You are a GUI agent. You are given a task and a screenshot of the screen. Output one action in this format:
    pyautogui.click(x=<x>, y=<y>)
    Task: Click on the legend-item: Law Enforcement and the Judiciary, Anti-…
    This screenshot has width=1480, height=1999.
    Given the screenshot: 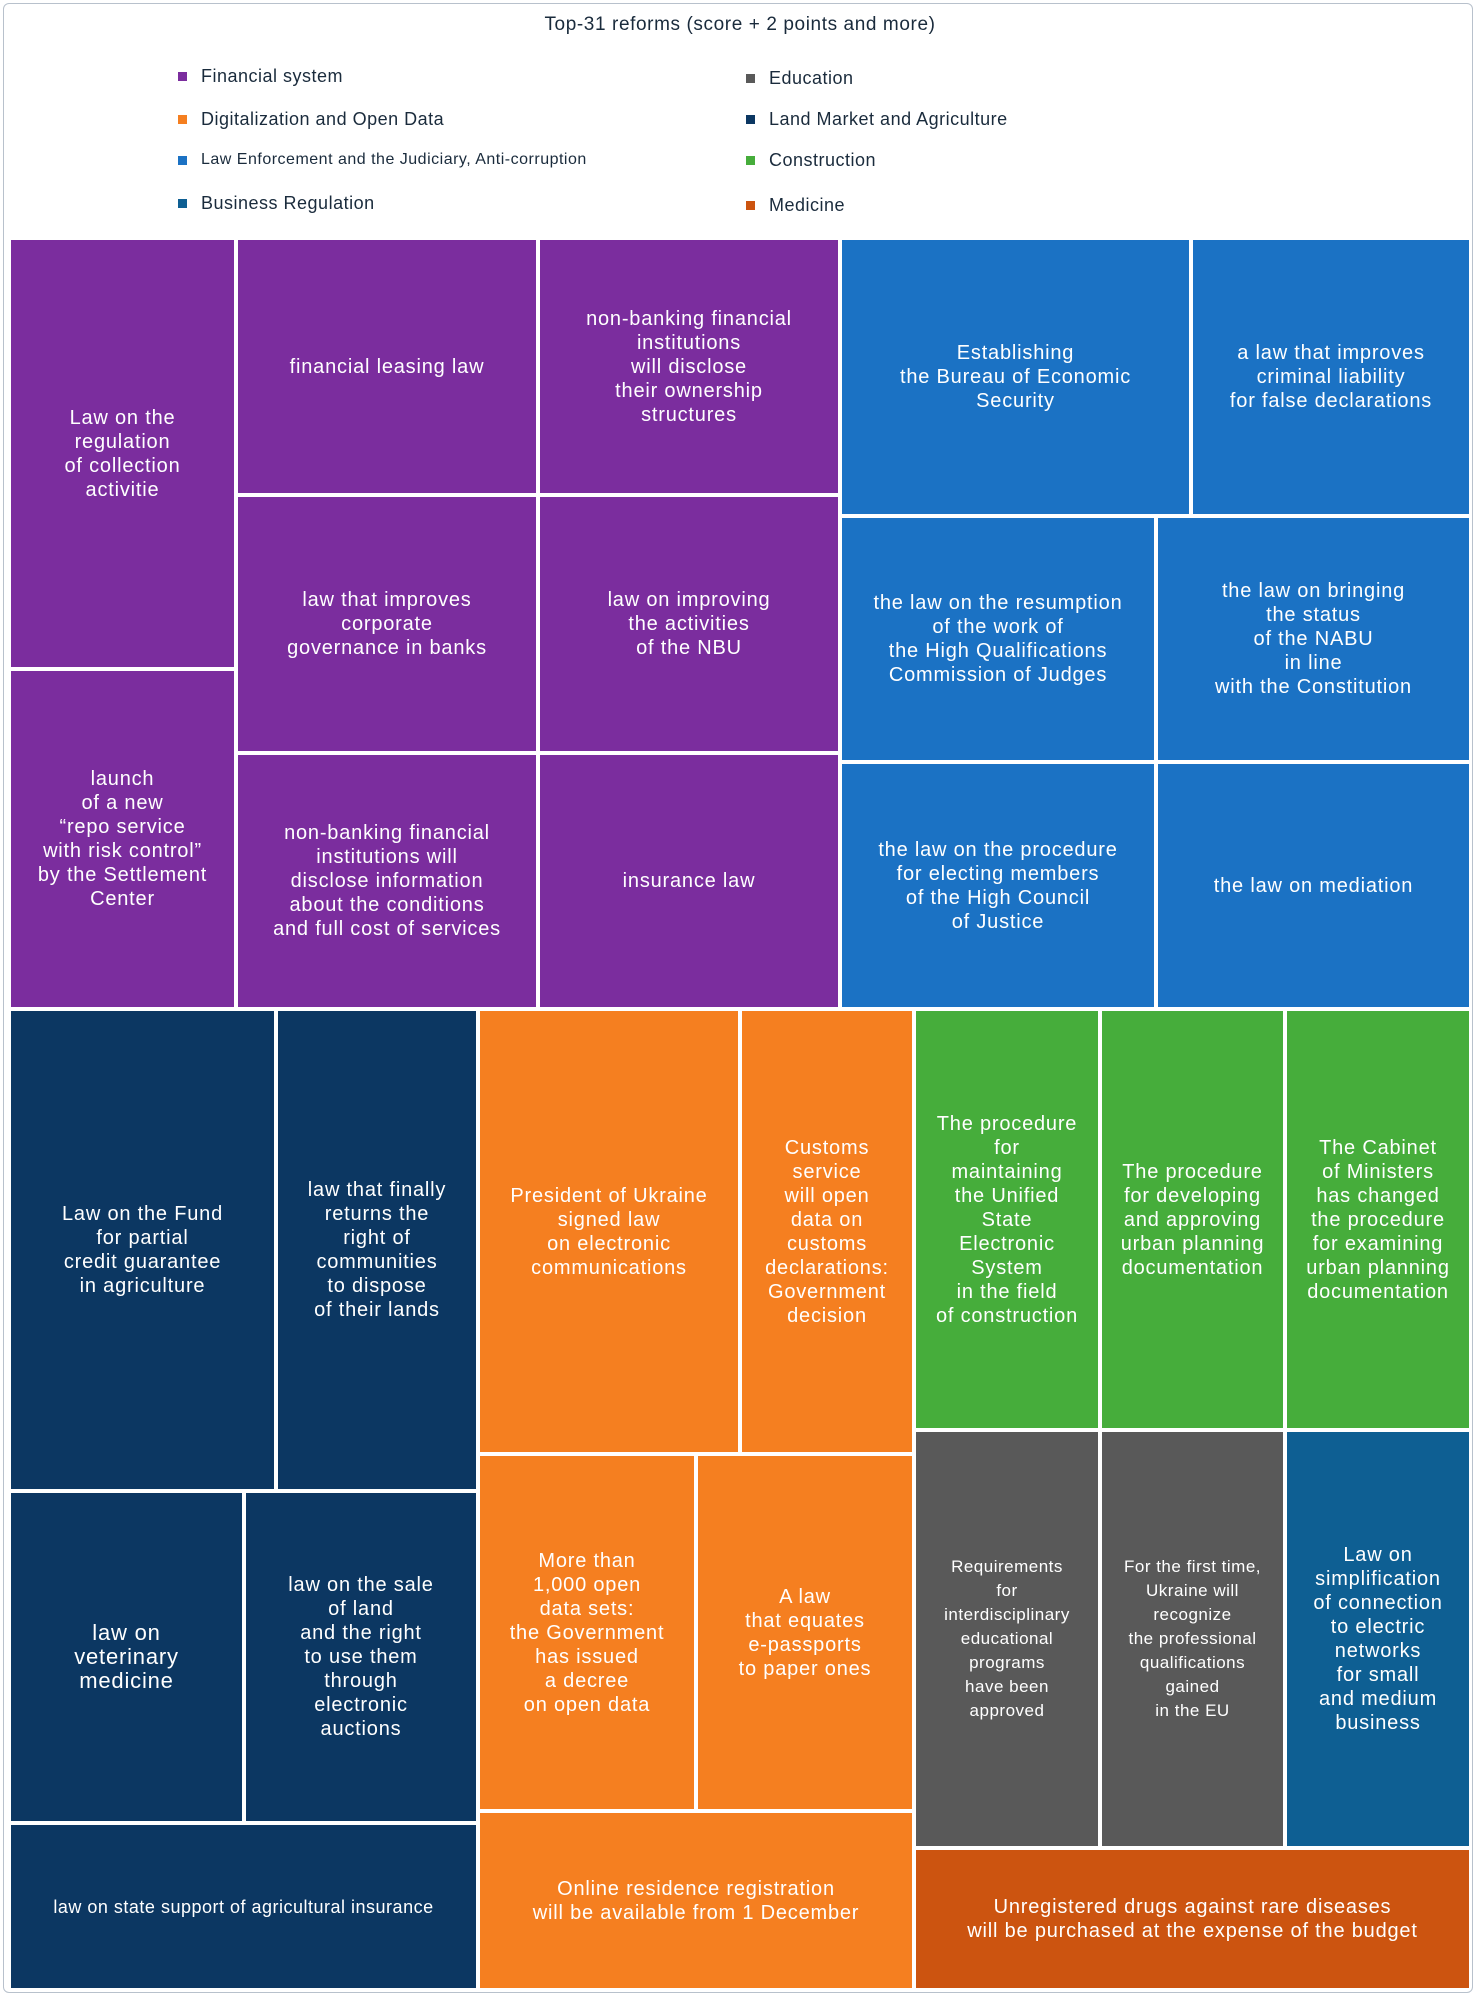 What is the action you would take?
    pyautogui.click(x=382, y=160)
    